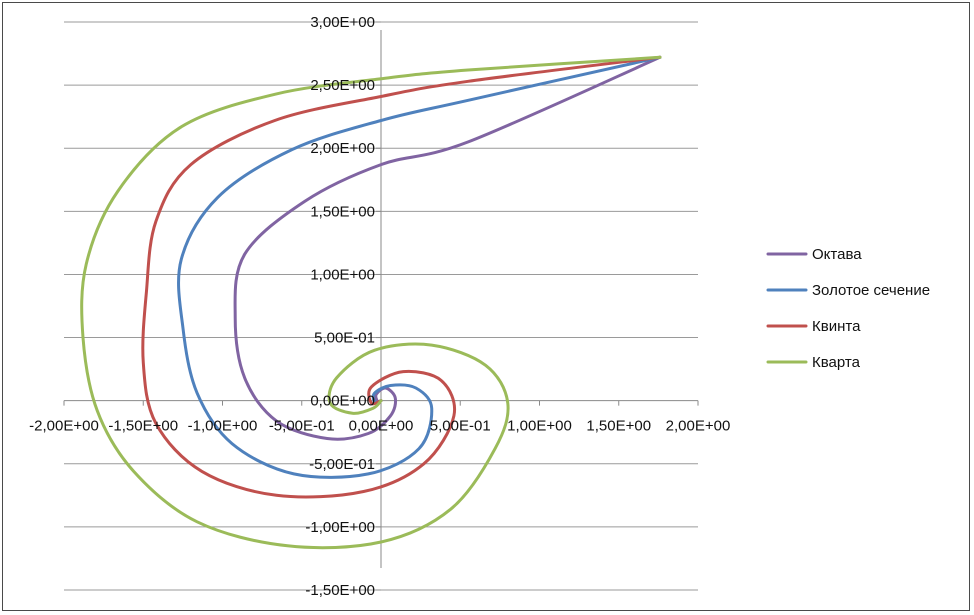 The image size is (974, 615). Describe the element at coordinates (342, 211) in the screenshot. I see `y-tick-label-6: 1,50E+00` at that location.